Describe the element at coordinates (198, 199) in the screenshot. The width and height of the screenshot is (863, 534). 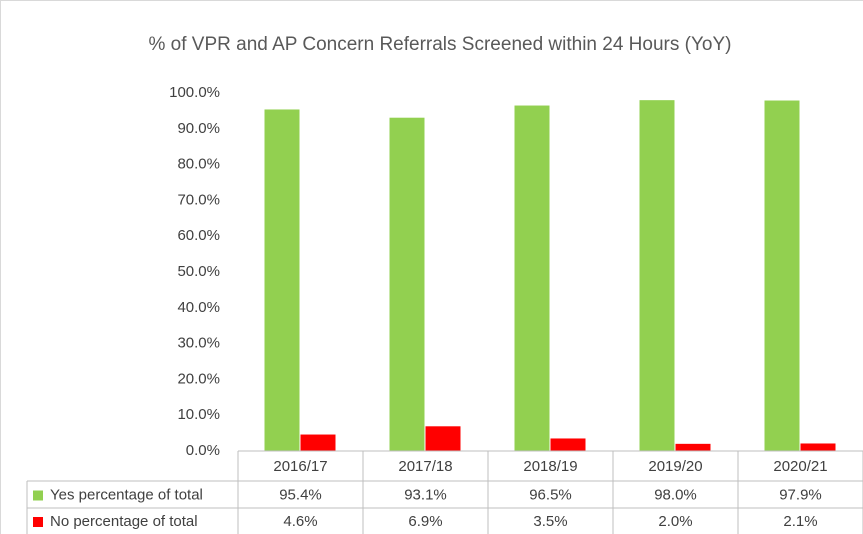
I see `y-tick-label: 70.0%` at that location.